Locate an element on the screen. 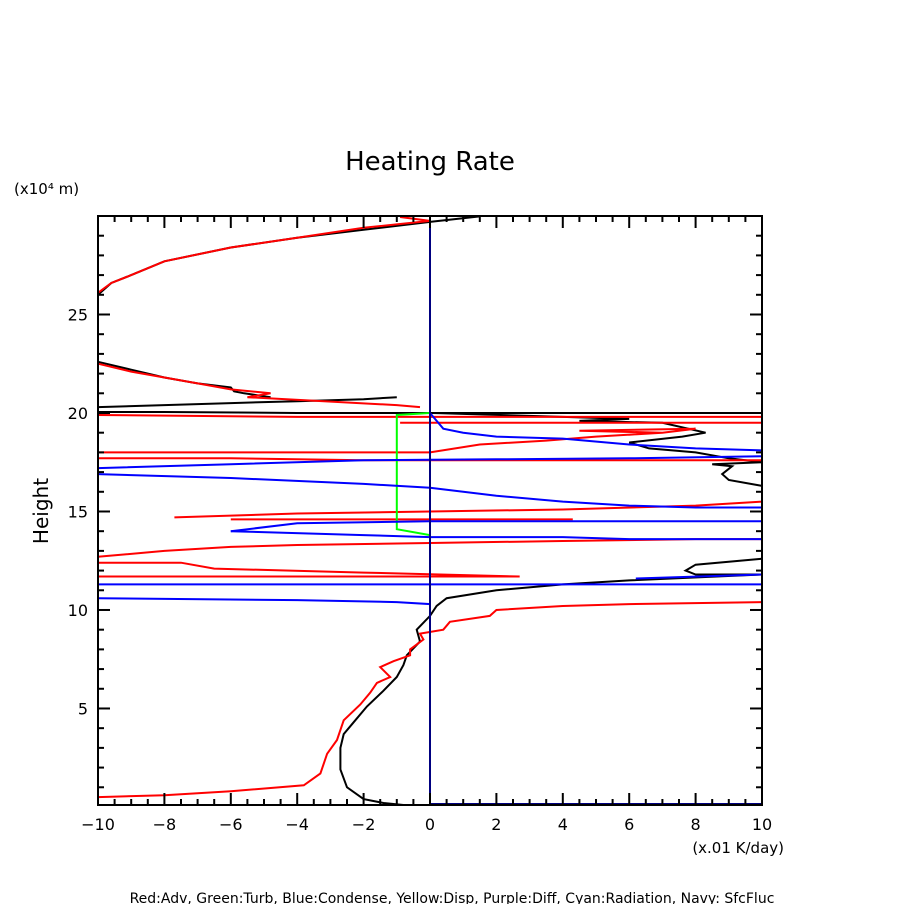  x-axis-label: (x.01 K/day) is located at coordinates (738, 848).